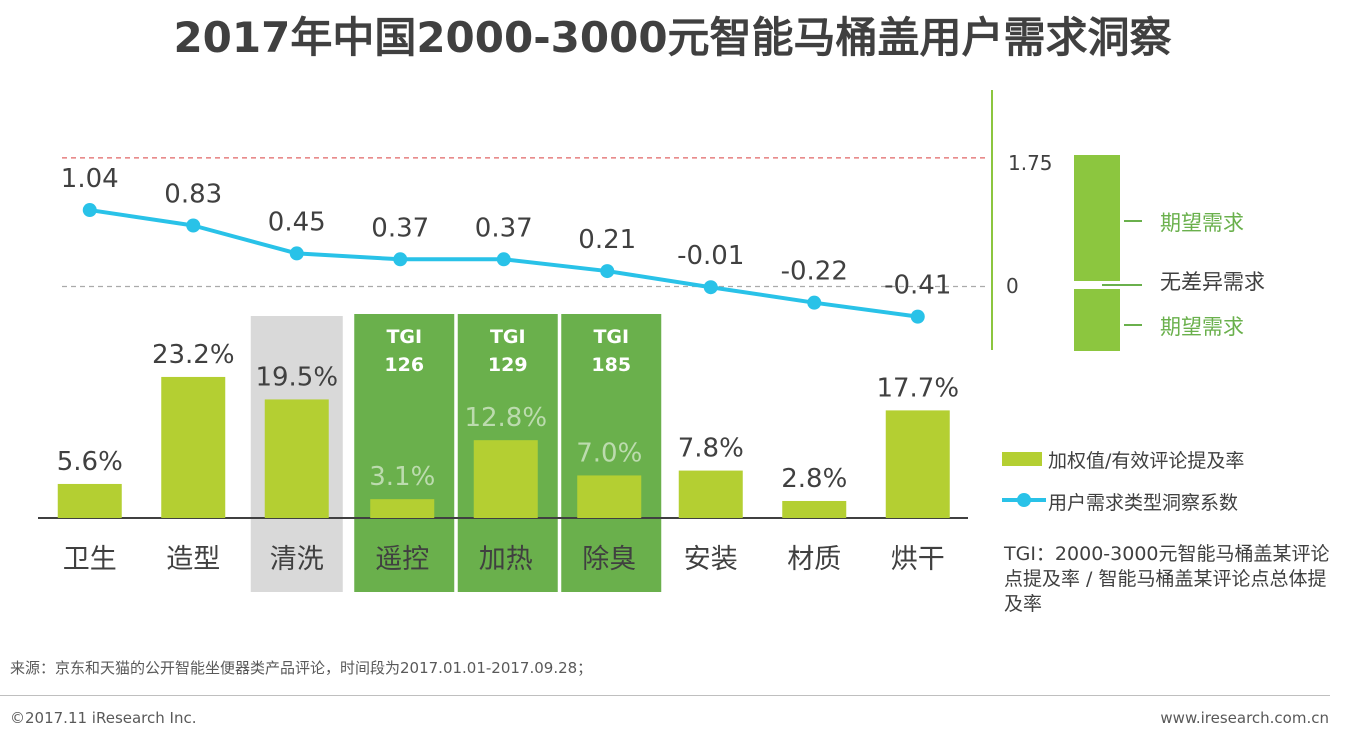  What do you see at coordinates (402, 559) in the screenshot?
I see `category-label-3: 遥控` at bounding box center [402, 559].